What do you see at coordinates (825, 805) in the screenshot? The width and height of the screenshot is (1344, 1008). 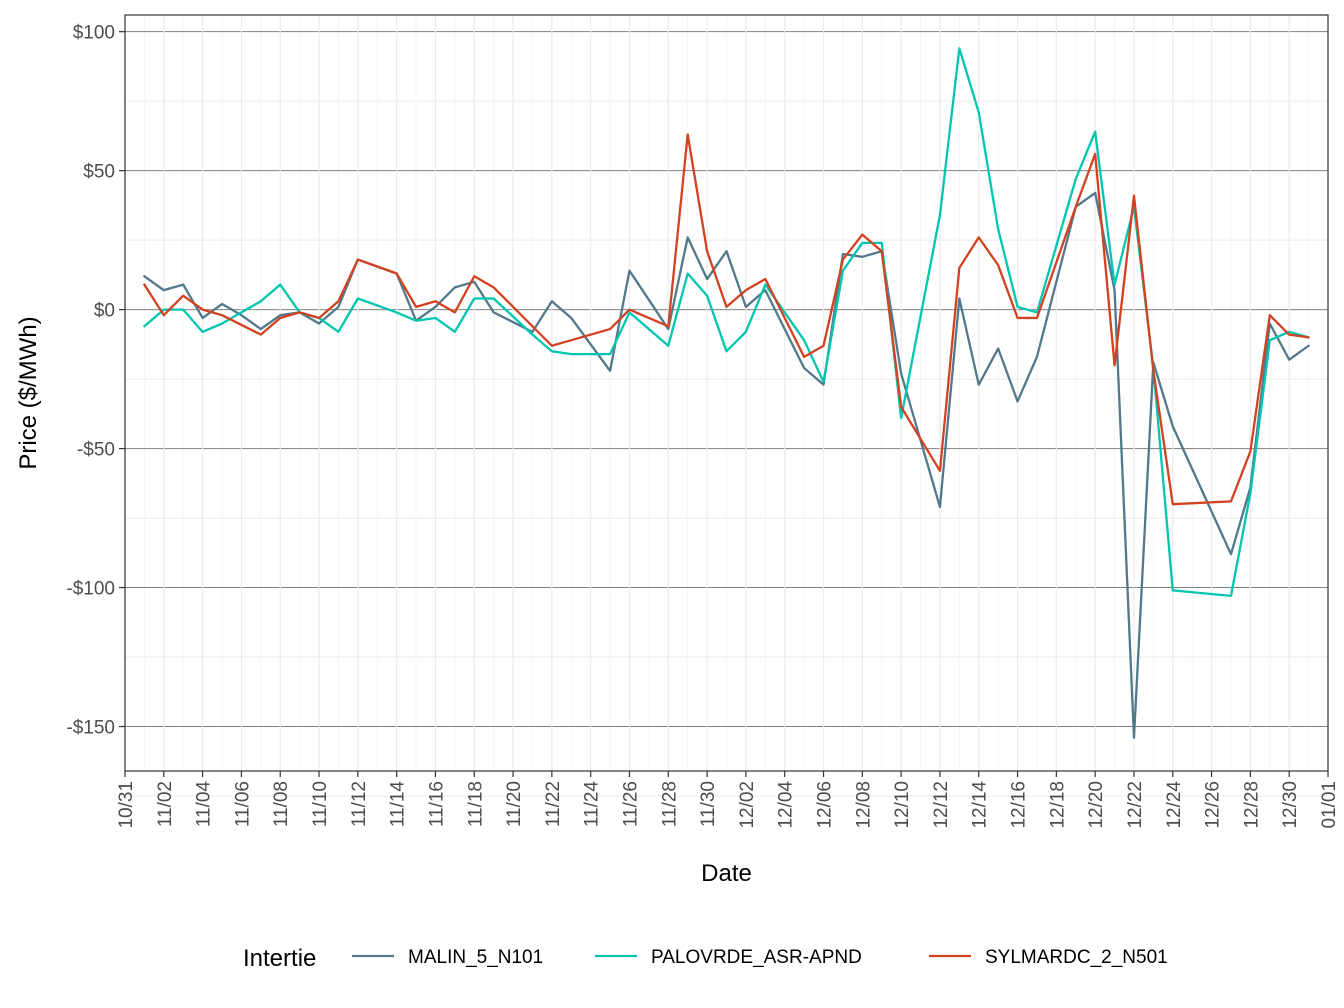 I see `x-tick-label: 12/06` at bounding box center [825, 805].